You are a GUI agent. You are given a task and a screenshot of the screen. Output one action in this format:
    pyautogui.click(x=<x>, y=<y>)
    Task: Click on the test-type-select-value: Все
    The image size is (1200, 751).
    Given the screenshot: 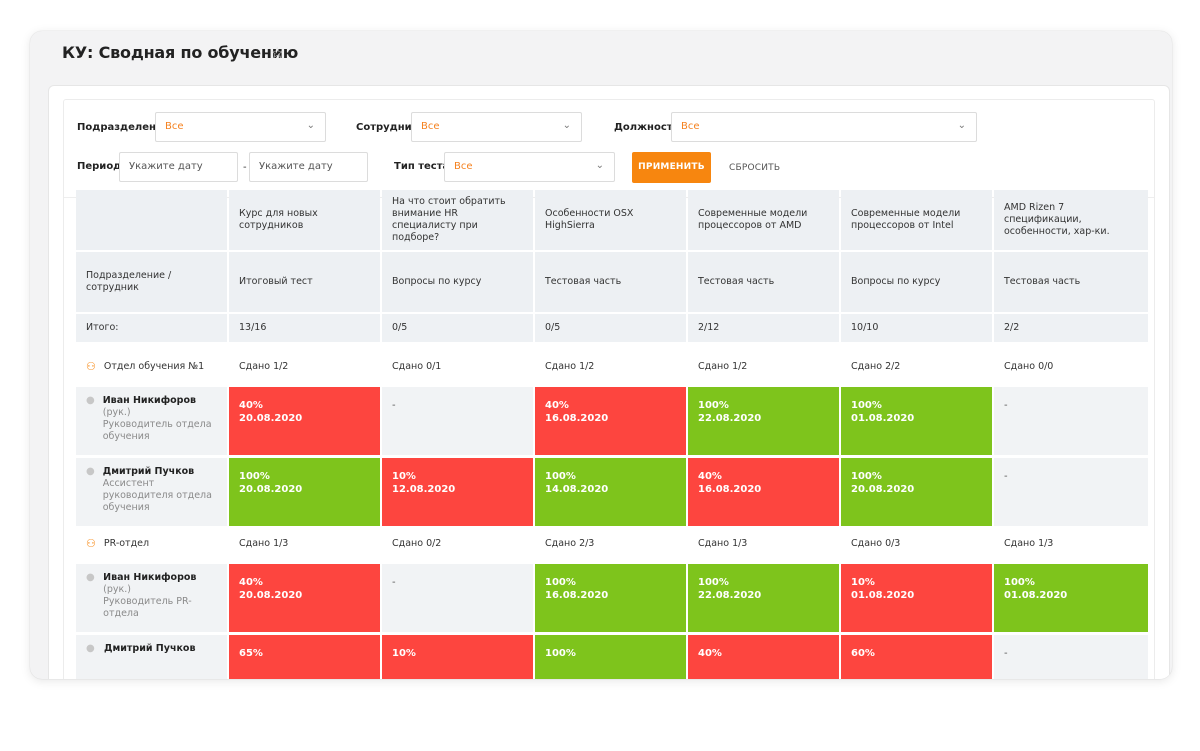 What is the action you would take?
    pyautogui.click(x=463, y=166)
    